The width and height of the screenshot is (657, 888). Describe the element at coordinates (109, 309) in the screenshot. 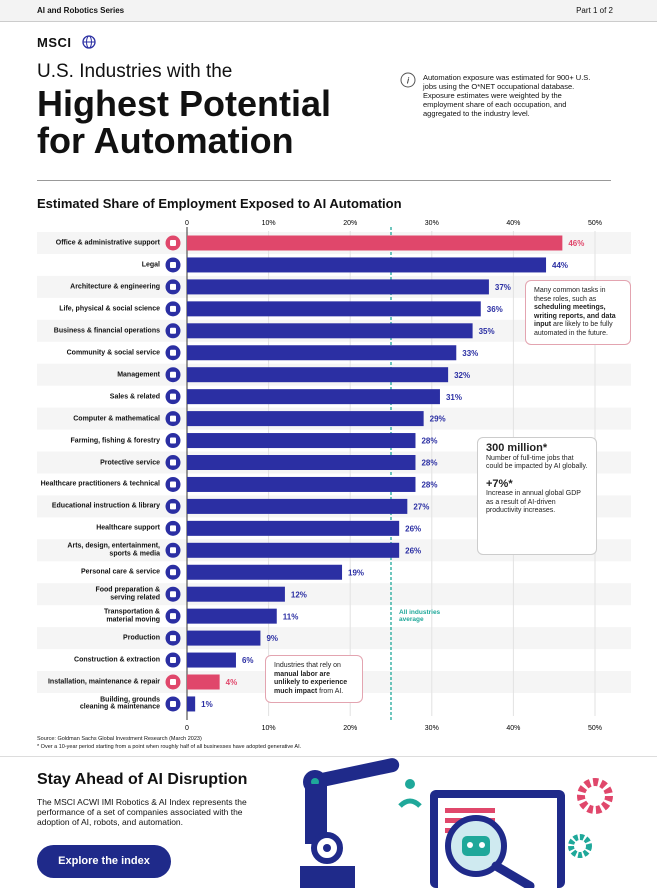

I see `category-label: Life, physical & social science` at that location.